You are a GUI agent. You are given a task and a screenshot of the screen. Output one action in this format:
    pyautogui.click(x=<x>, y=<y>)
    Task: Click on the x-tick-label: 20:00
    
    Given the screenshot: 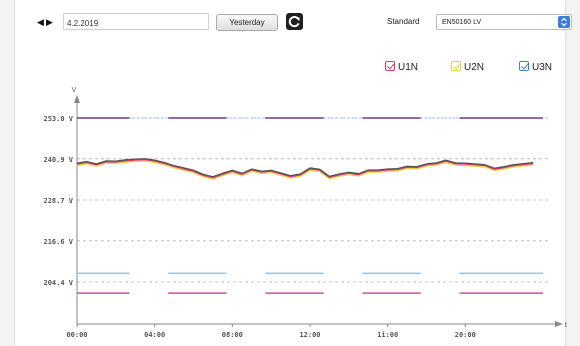 What is the action you would take?
    pyautogui.click(x=465, y=335)
    